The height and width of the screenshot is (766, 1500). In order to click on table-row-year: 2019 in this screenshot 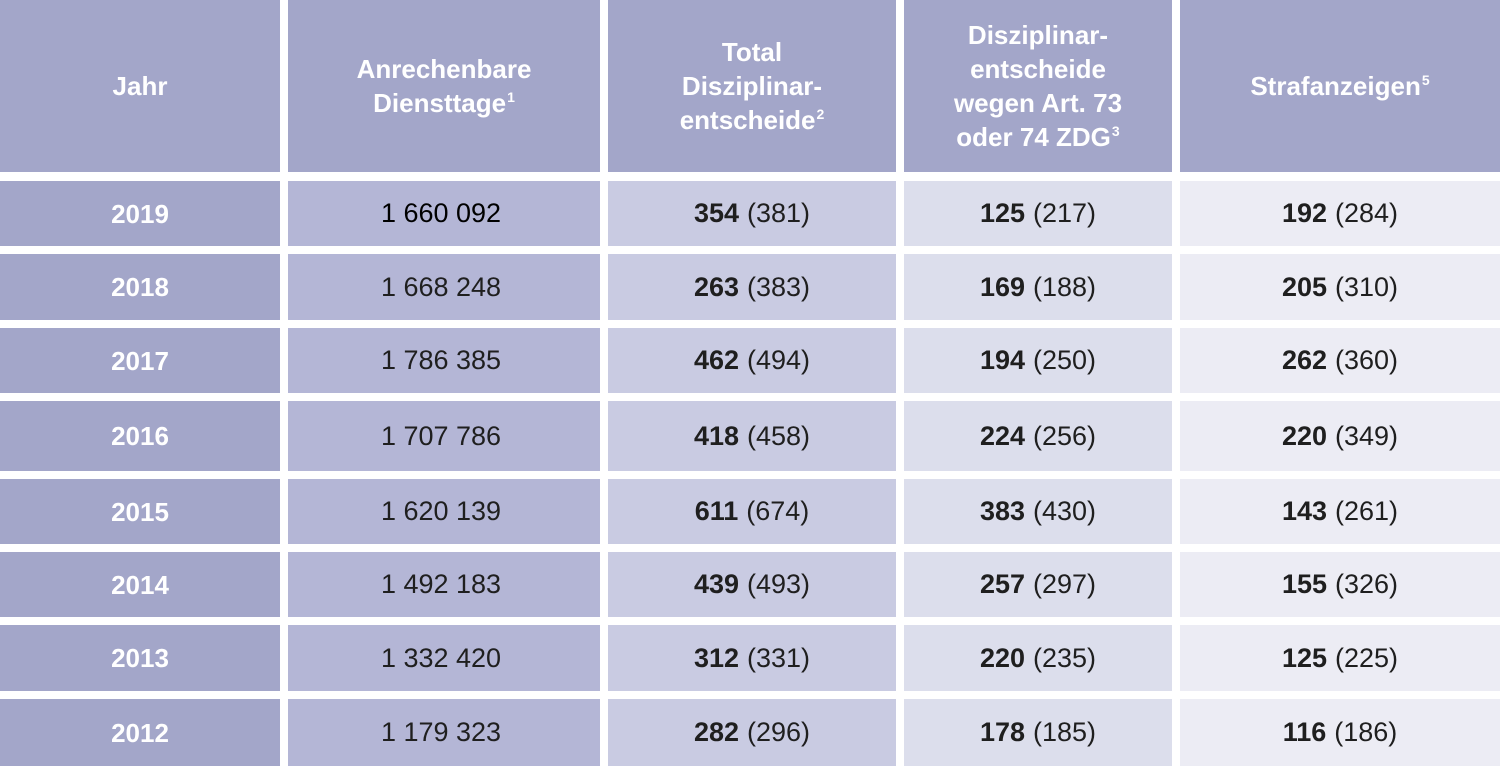, I will do `click(140, 213)`.